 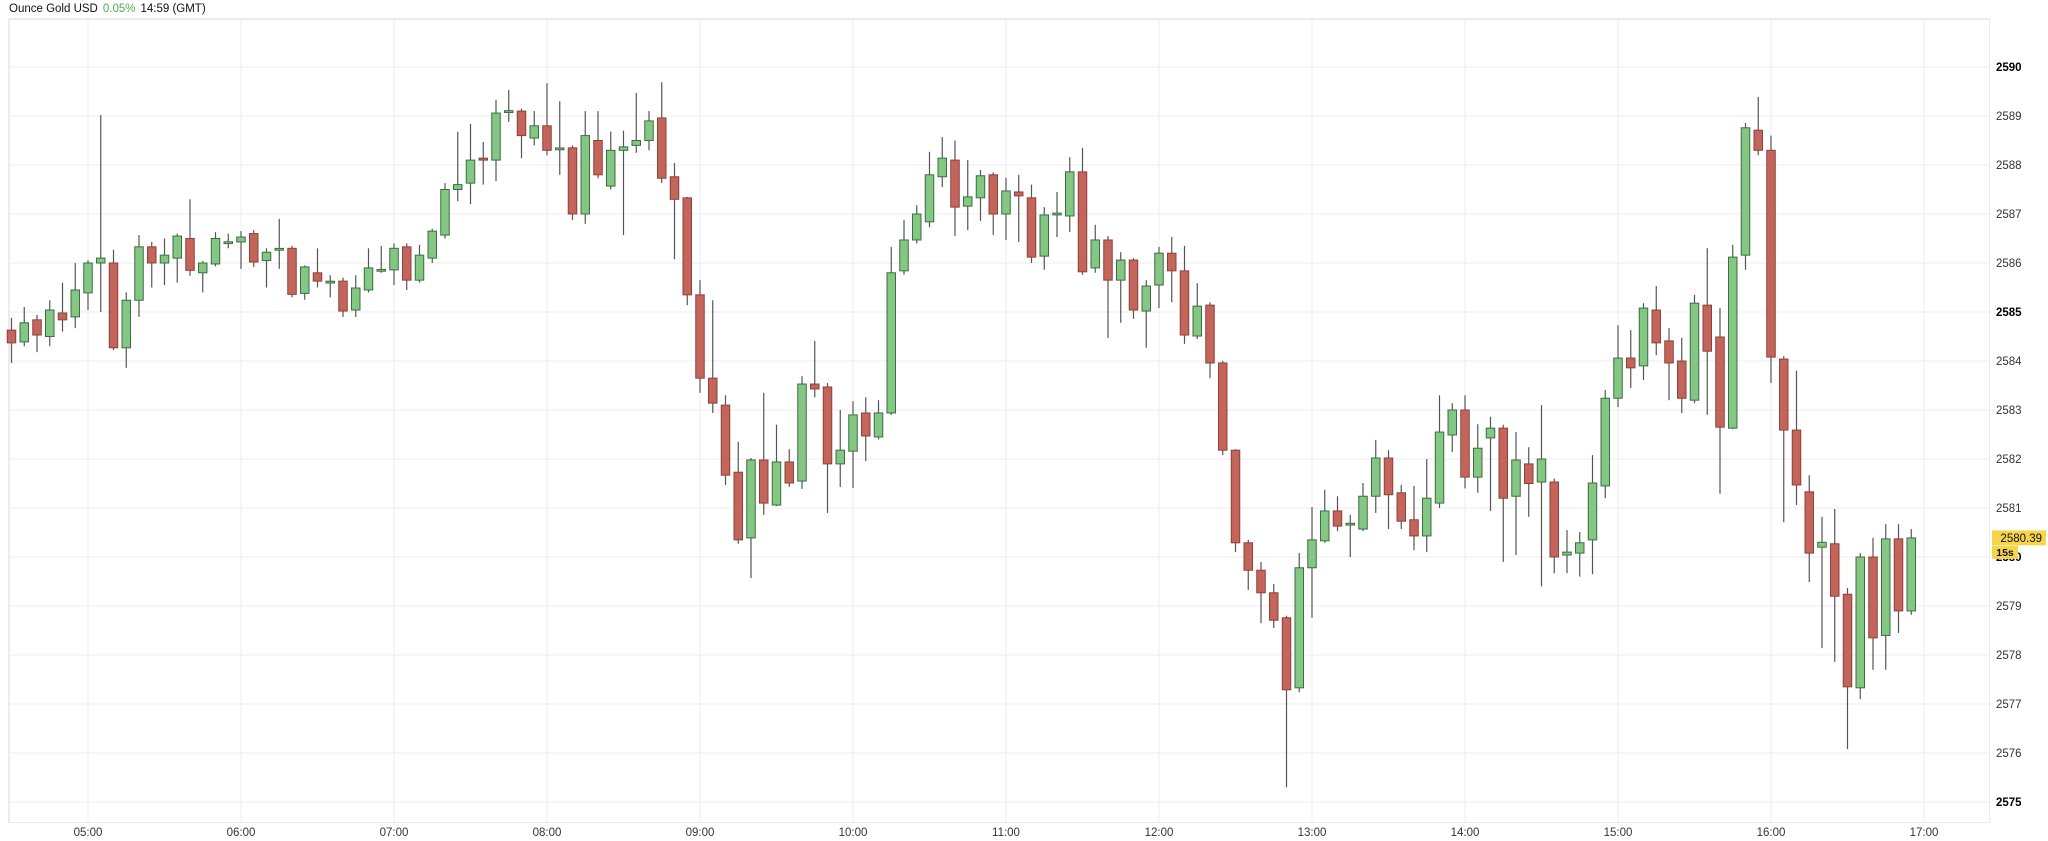 What do you see at coordinates (1822, 582) in the screenshot?
I see `candle-16:20` at bounding box center [1822, 582].